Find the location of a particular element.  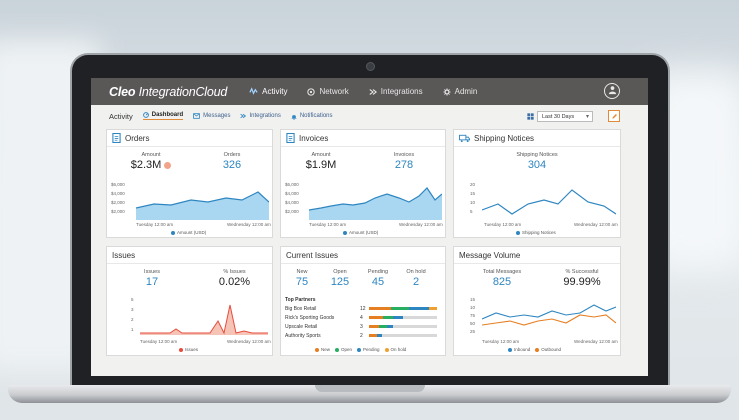

stat-pending-value: 45 is located at coordinates (378, 282).